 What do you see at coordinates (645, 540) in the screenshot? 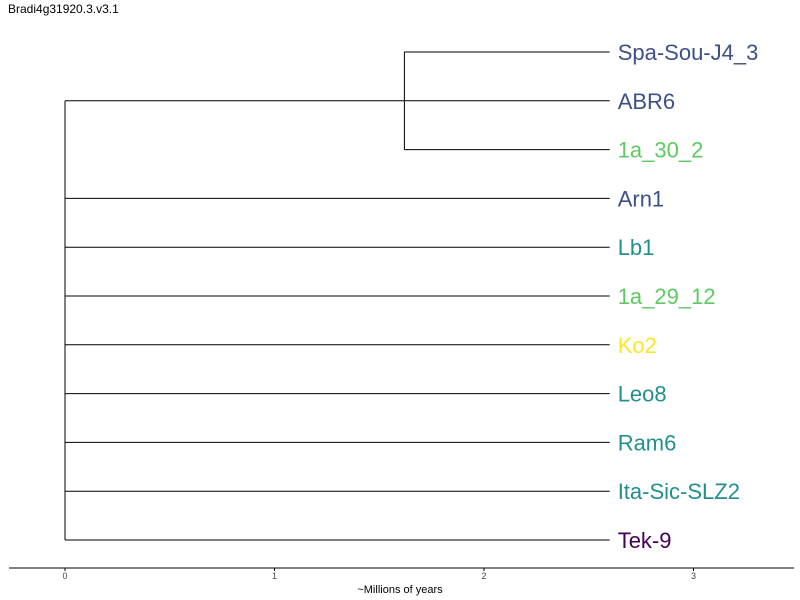
I see `leaf-label: Tek-9` at bounding box center [645, 540].